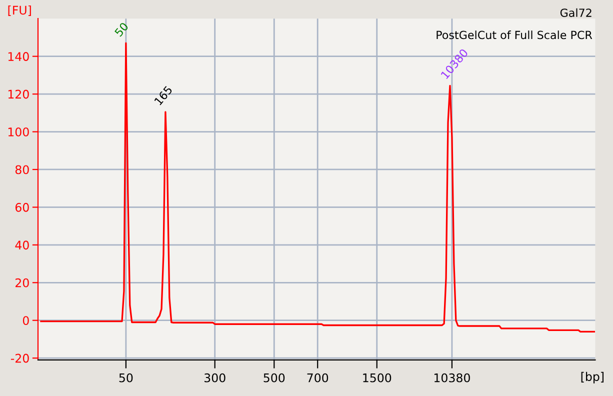  I want to click on annotation: PostGelCut of Full Scale PCR, so click(514, 35).